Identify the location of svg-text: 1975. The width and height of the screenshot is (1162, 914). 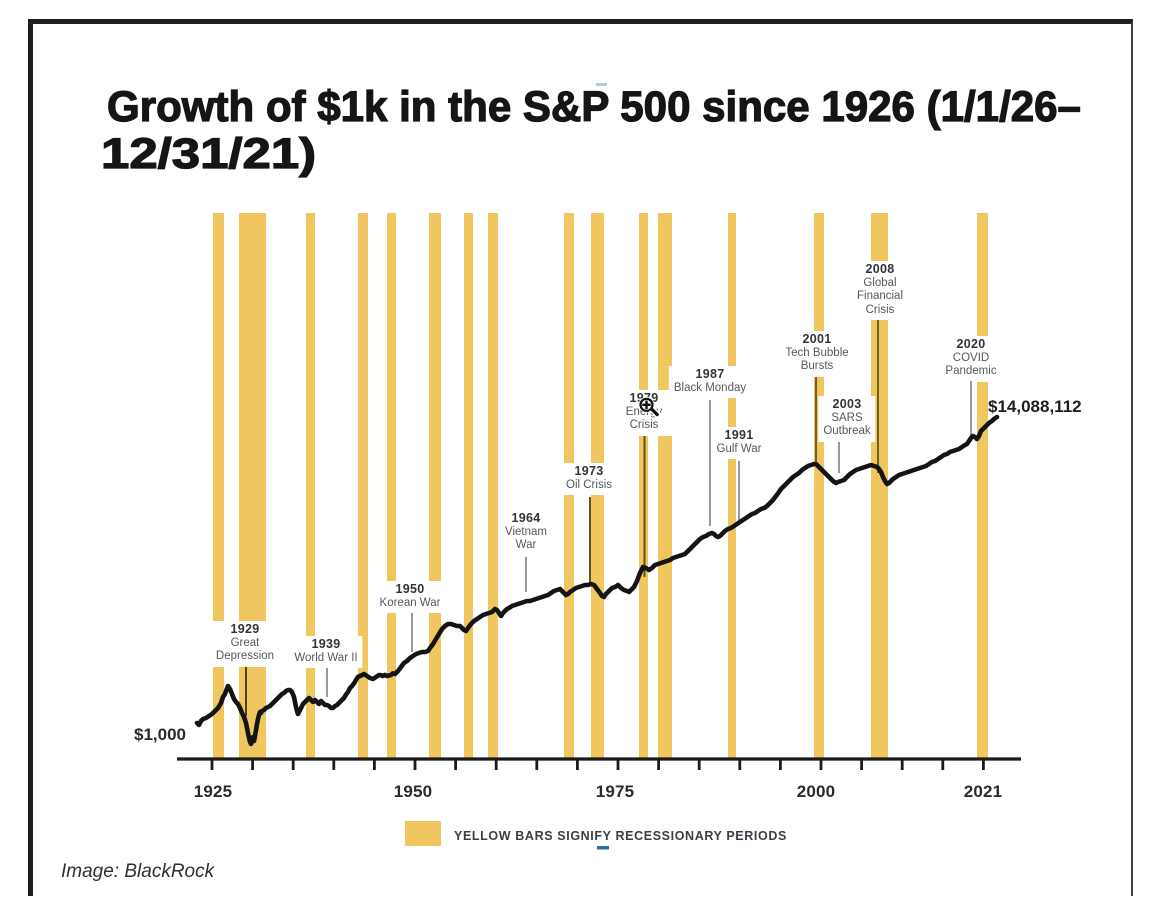
(615, 791).